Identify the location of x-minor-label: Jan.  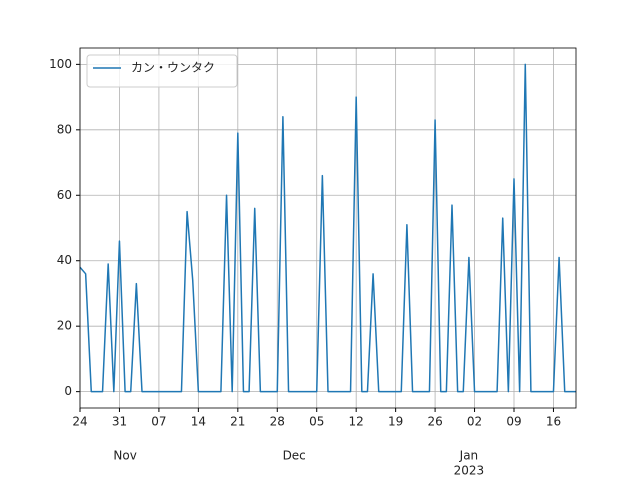
(469, 456).